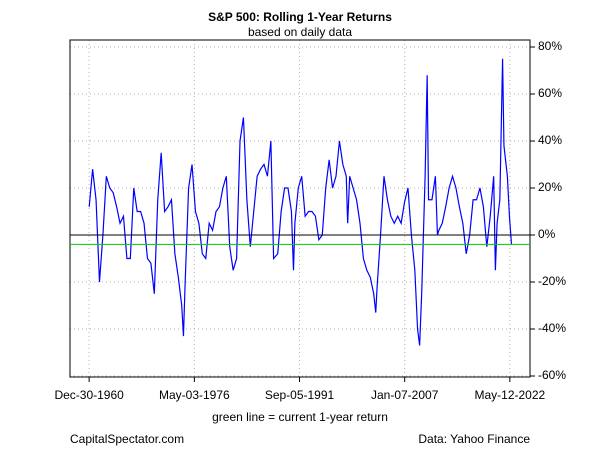 The width and height of the screenshot is (600, 450). I want to click on x-tick-label: Jan-07-2007, so click(405, 395).